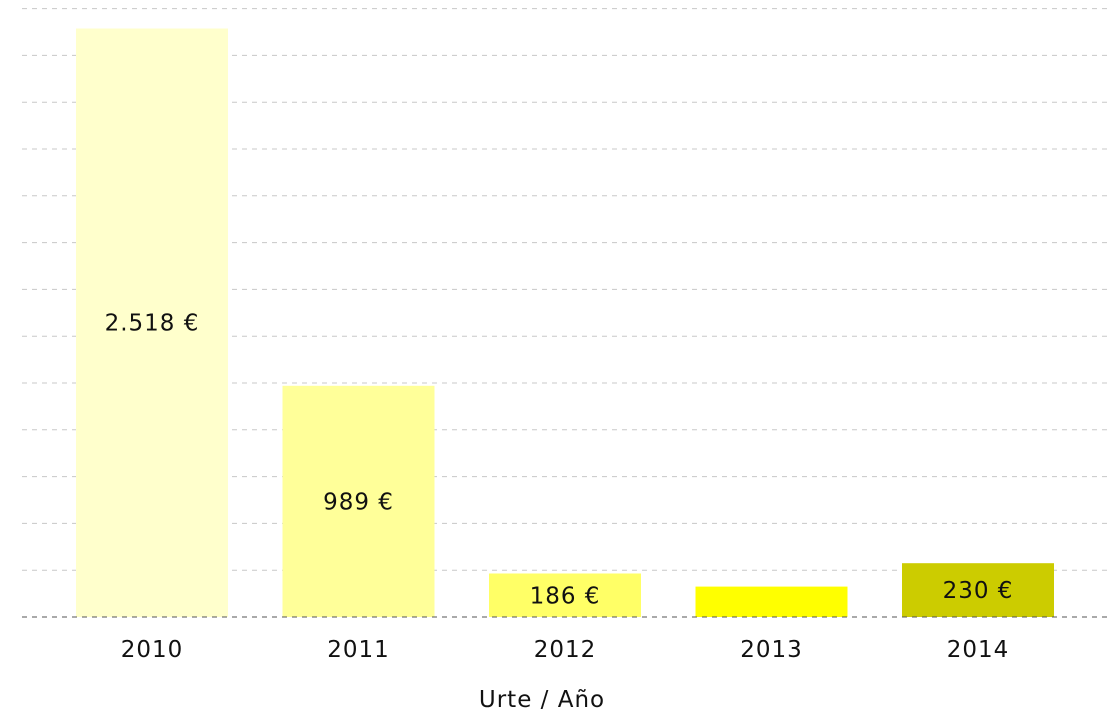  I want to click on bar-2010, so click(152, 322).